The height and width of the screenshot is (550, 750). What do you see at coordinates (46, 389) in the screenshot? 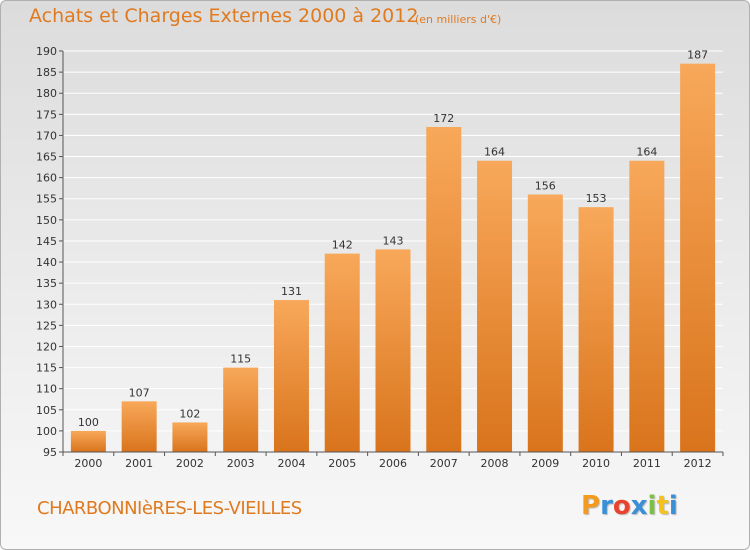
I see `y-tick-label: 110` at bounding box center [46, 389].